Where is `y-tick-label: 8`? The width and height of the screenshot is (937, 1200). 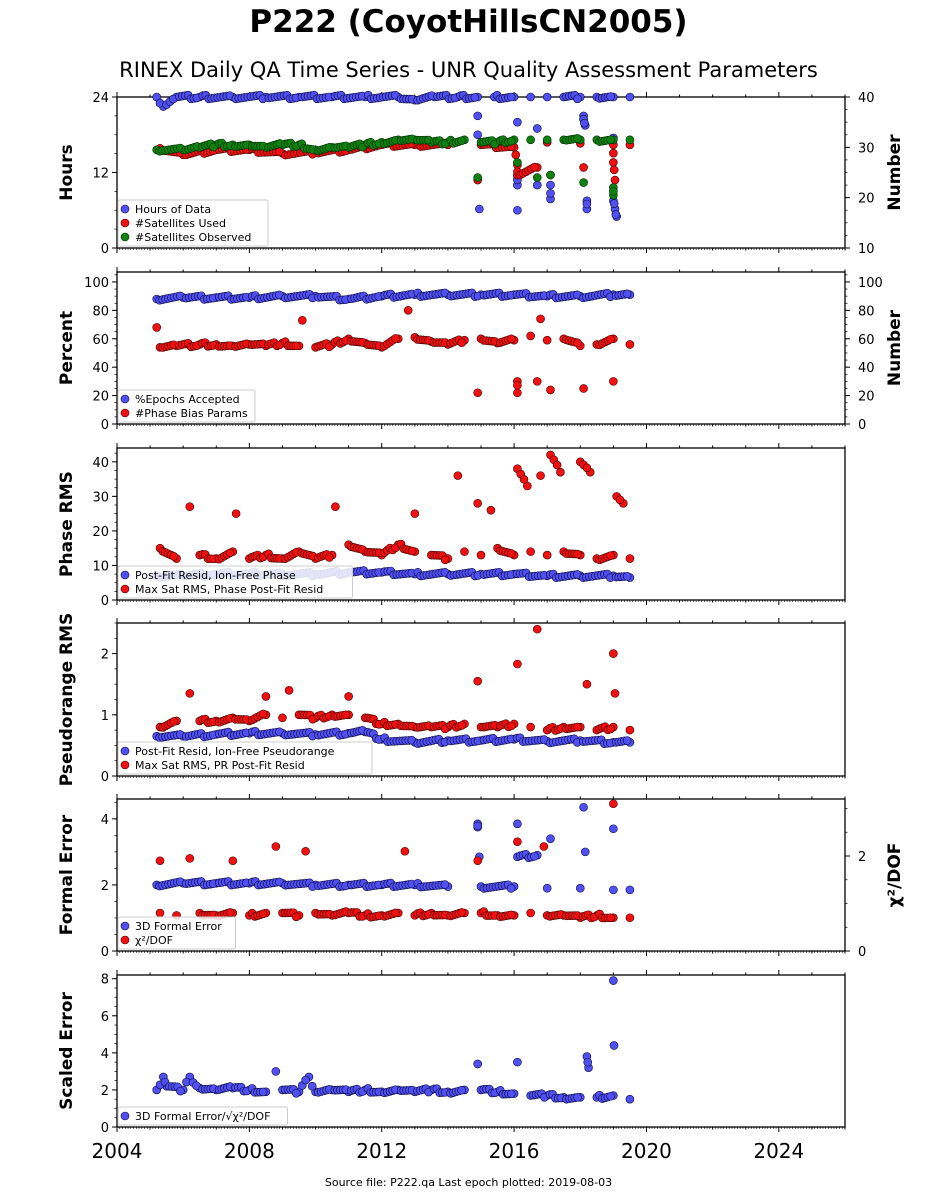
y-tick-label: 8 is located at coordinates (105, 980).